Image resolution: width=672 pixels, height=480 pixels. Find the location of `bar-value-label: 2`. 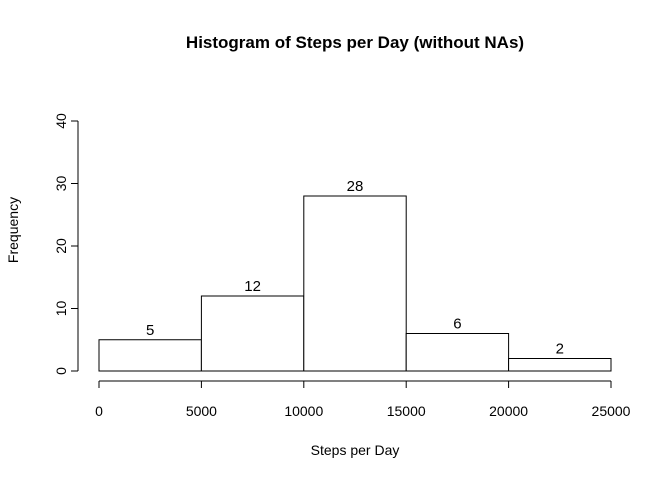

bar-value-label: 2 is located at coordinates (560, 349).